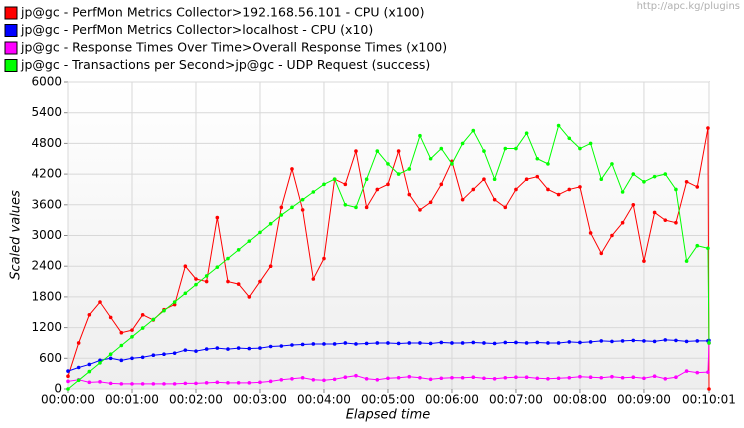 This screenshot has width=744, height=428. Describe the element at coordinates (644, 400) in the screenshot. I see `x-tick-label: 00:09:00` at that location.